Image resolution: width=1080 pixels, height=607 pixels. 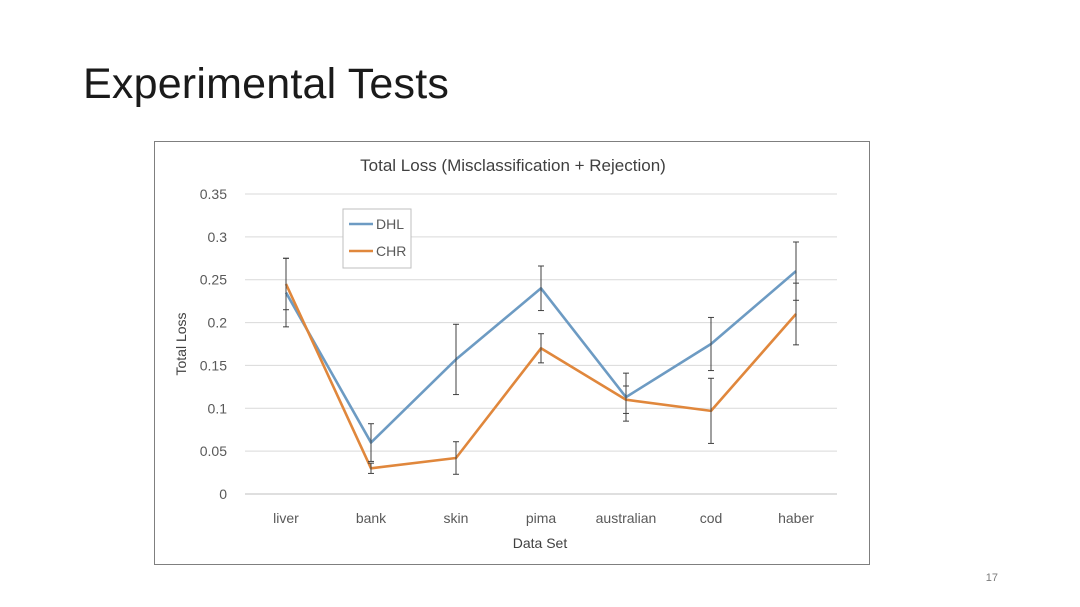 What do you see at coordinates (541, 518) in the screenshot?
I see `x-tick-label: pima` at bounding box center [541, 518].